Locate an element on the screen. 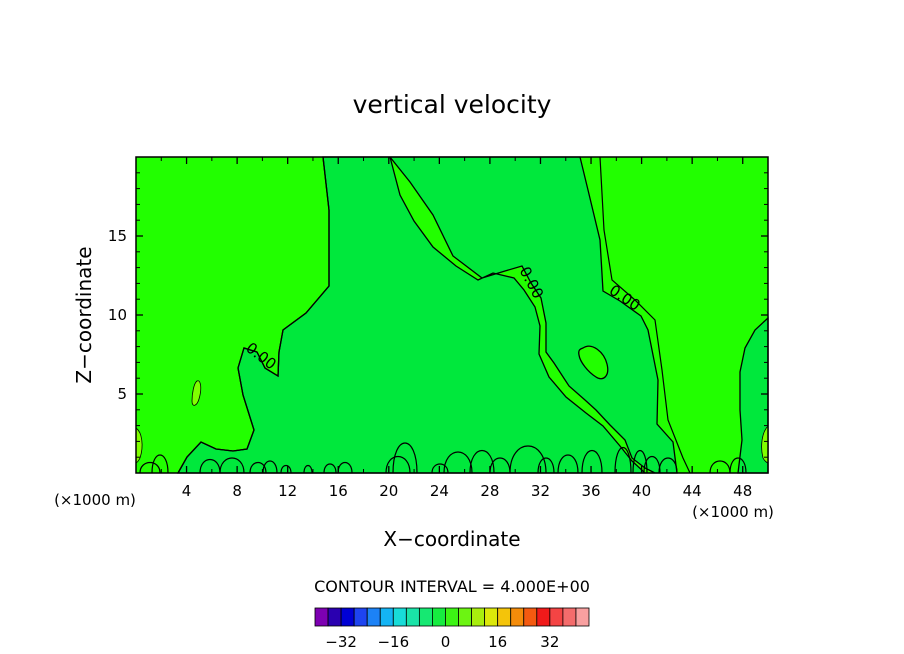  x-tick-label: 16 is located at coordinates (338, 491).